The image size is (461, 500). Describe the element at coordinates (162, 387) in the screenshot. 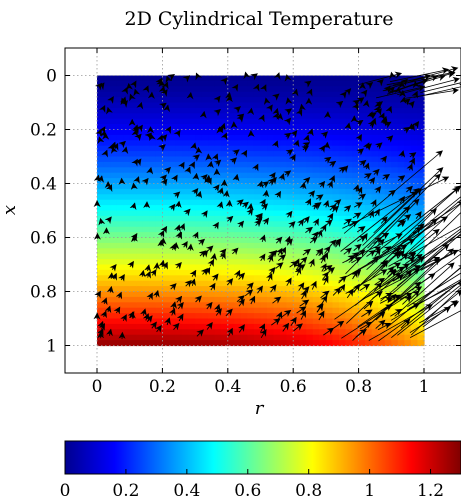

I see `x-tick-label: 0.2` at that location.